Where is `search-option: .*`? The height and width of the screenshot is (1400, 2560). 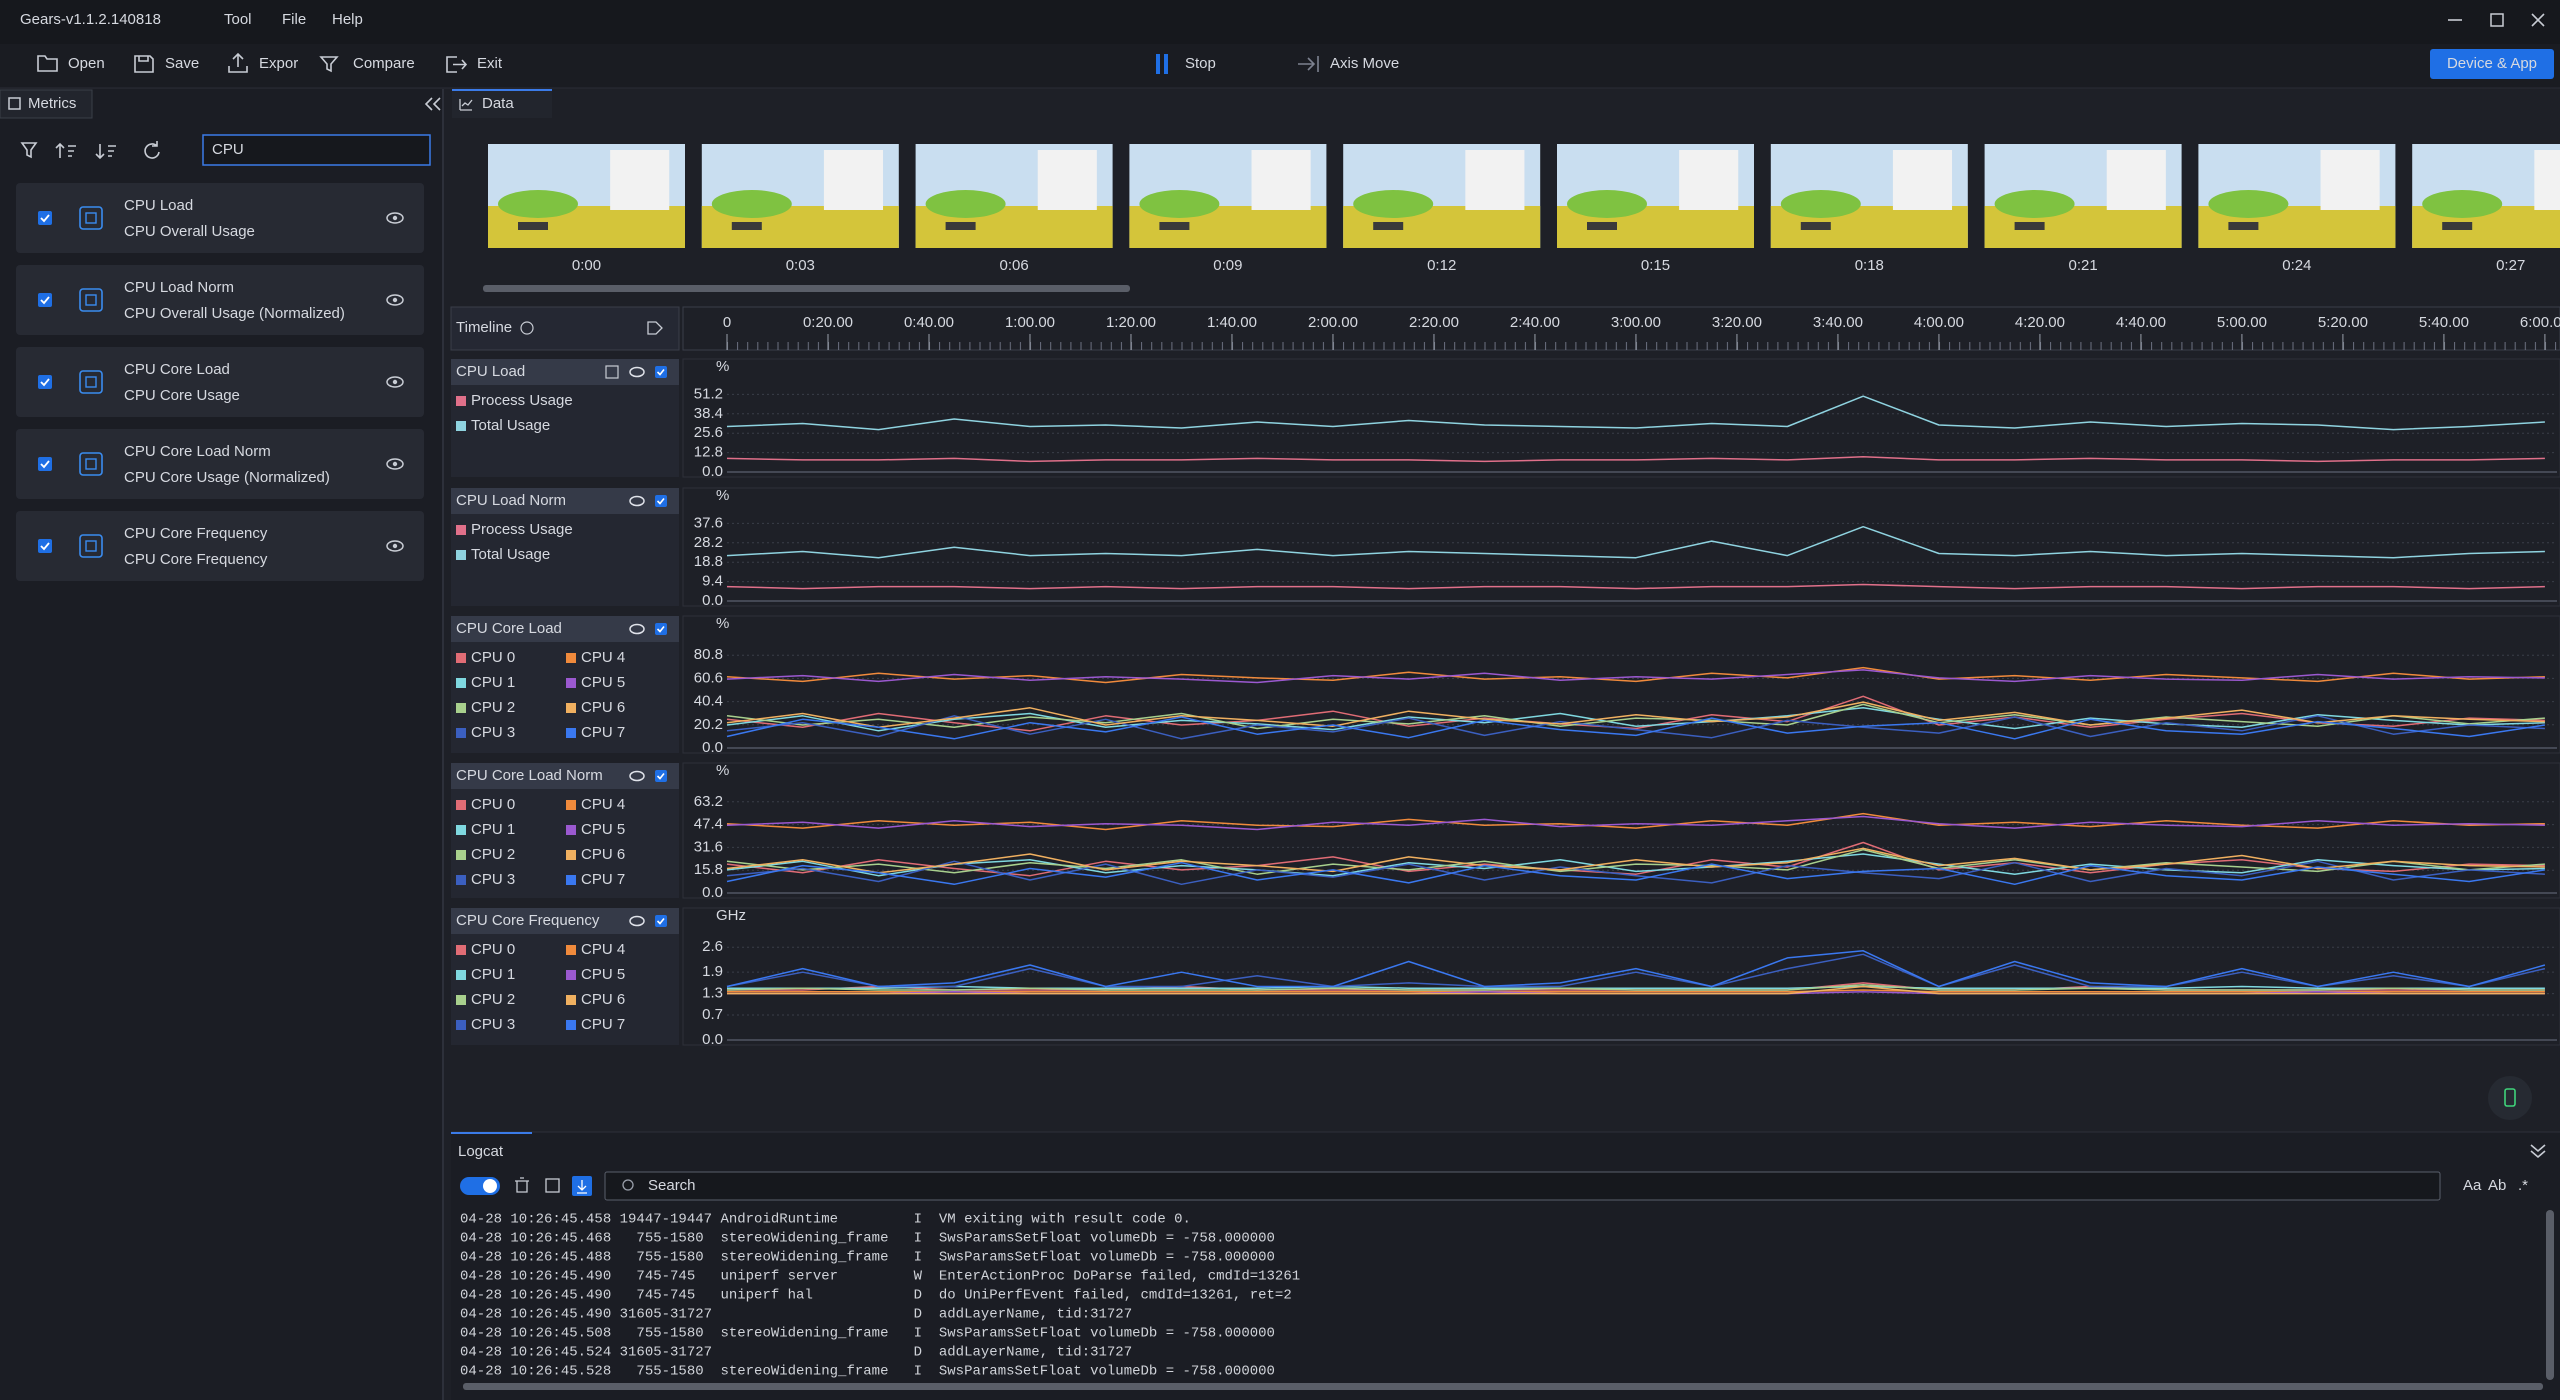
search-option: .* is located at coordinates (2523, 1185).